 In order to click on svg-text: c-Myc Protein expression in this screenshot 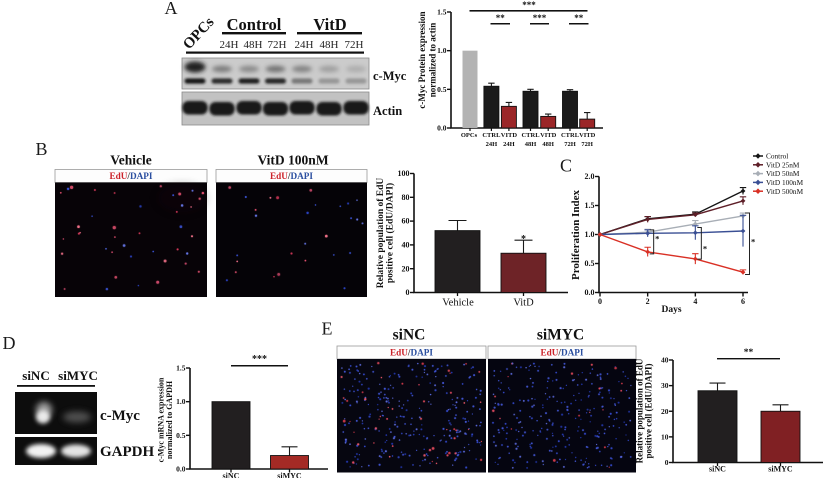, I will do `click(422, 59)`.